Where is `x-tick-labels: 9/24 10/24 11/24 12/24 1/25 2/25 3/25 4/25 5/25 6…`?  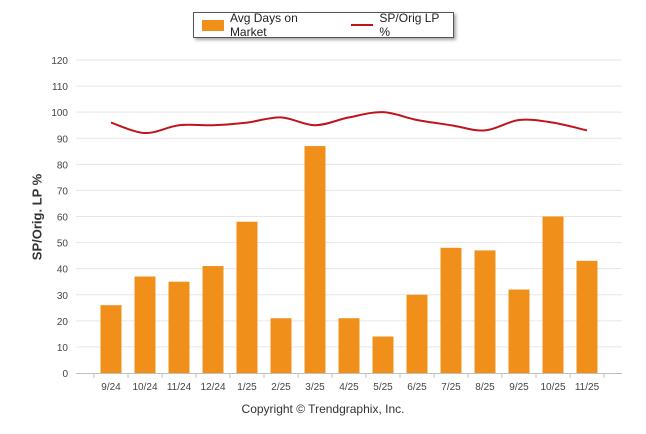
x-tick-labels: 9/24 10/24 11/24 12/24 1/25 2/25 3/25 4/25 5/25 6… is located at coordinates (350, 387).